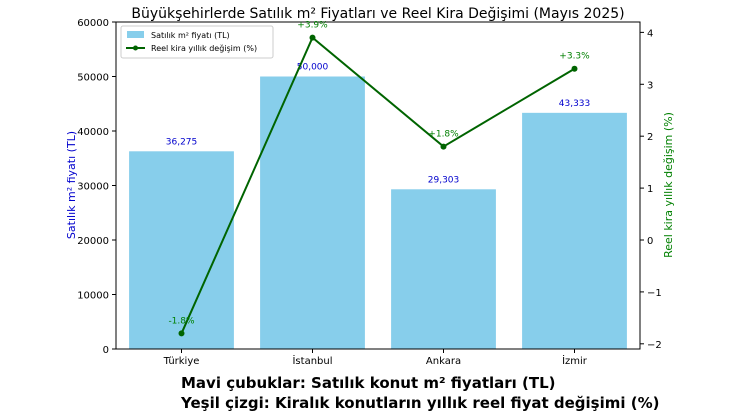 This screenshot has width=740, height=420. I want to click on line-value-label: +3.9%, so click(312, 26).